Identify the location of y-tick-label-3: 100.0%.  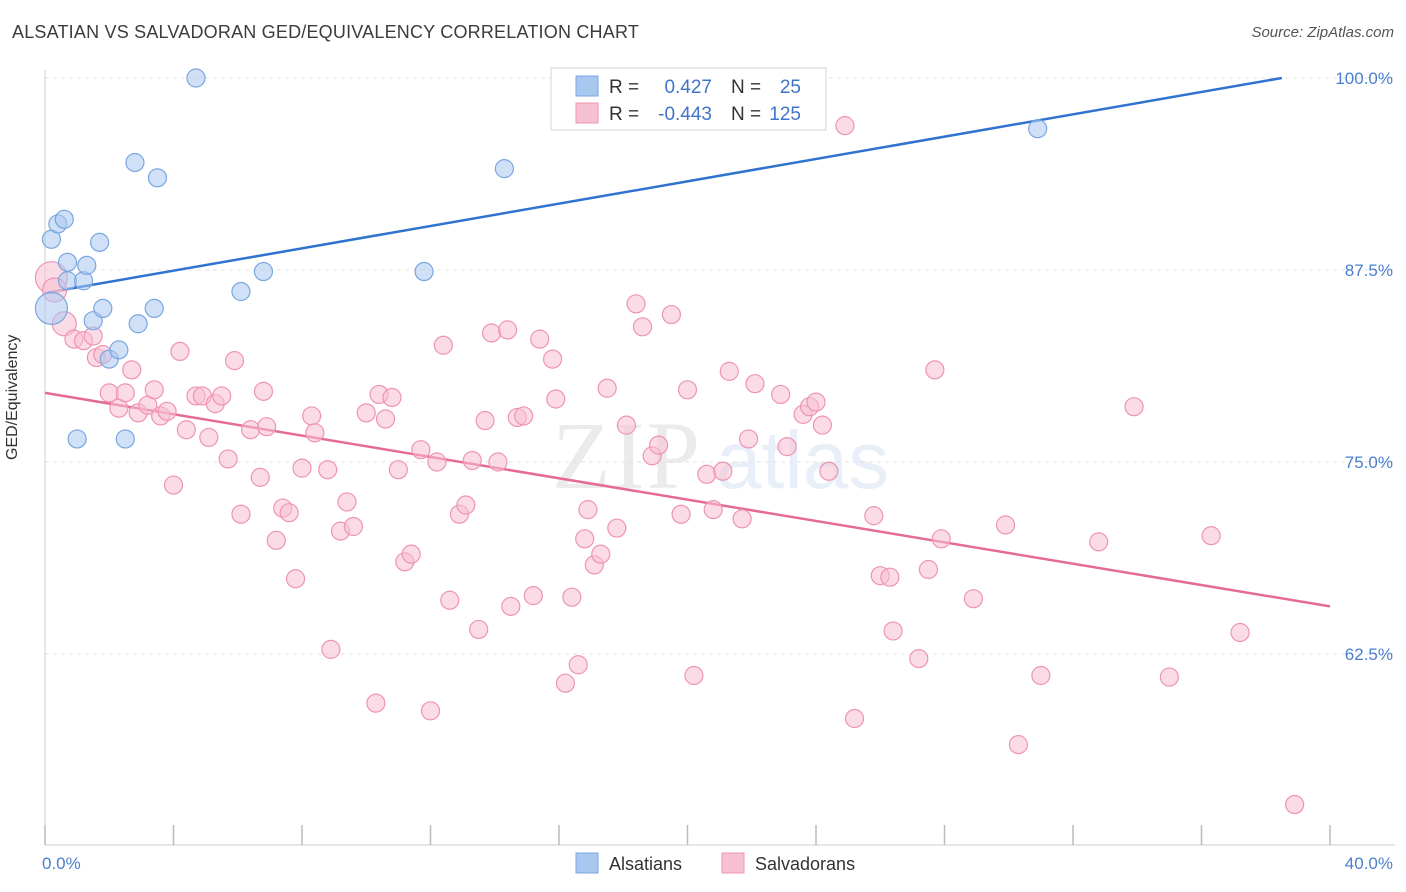
(1364, 78).